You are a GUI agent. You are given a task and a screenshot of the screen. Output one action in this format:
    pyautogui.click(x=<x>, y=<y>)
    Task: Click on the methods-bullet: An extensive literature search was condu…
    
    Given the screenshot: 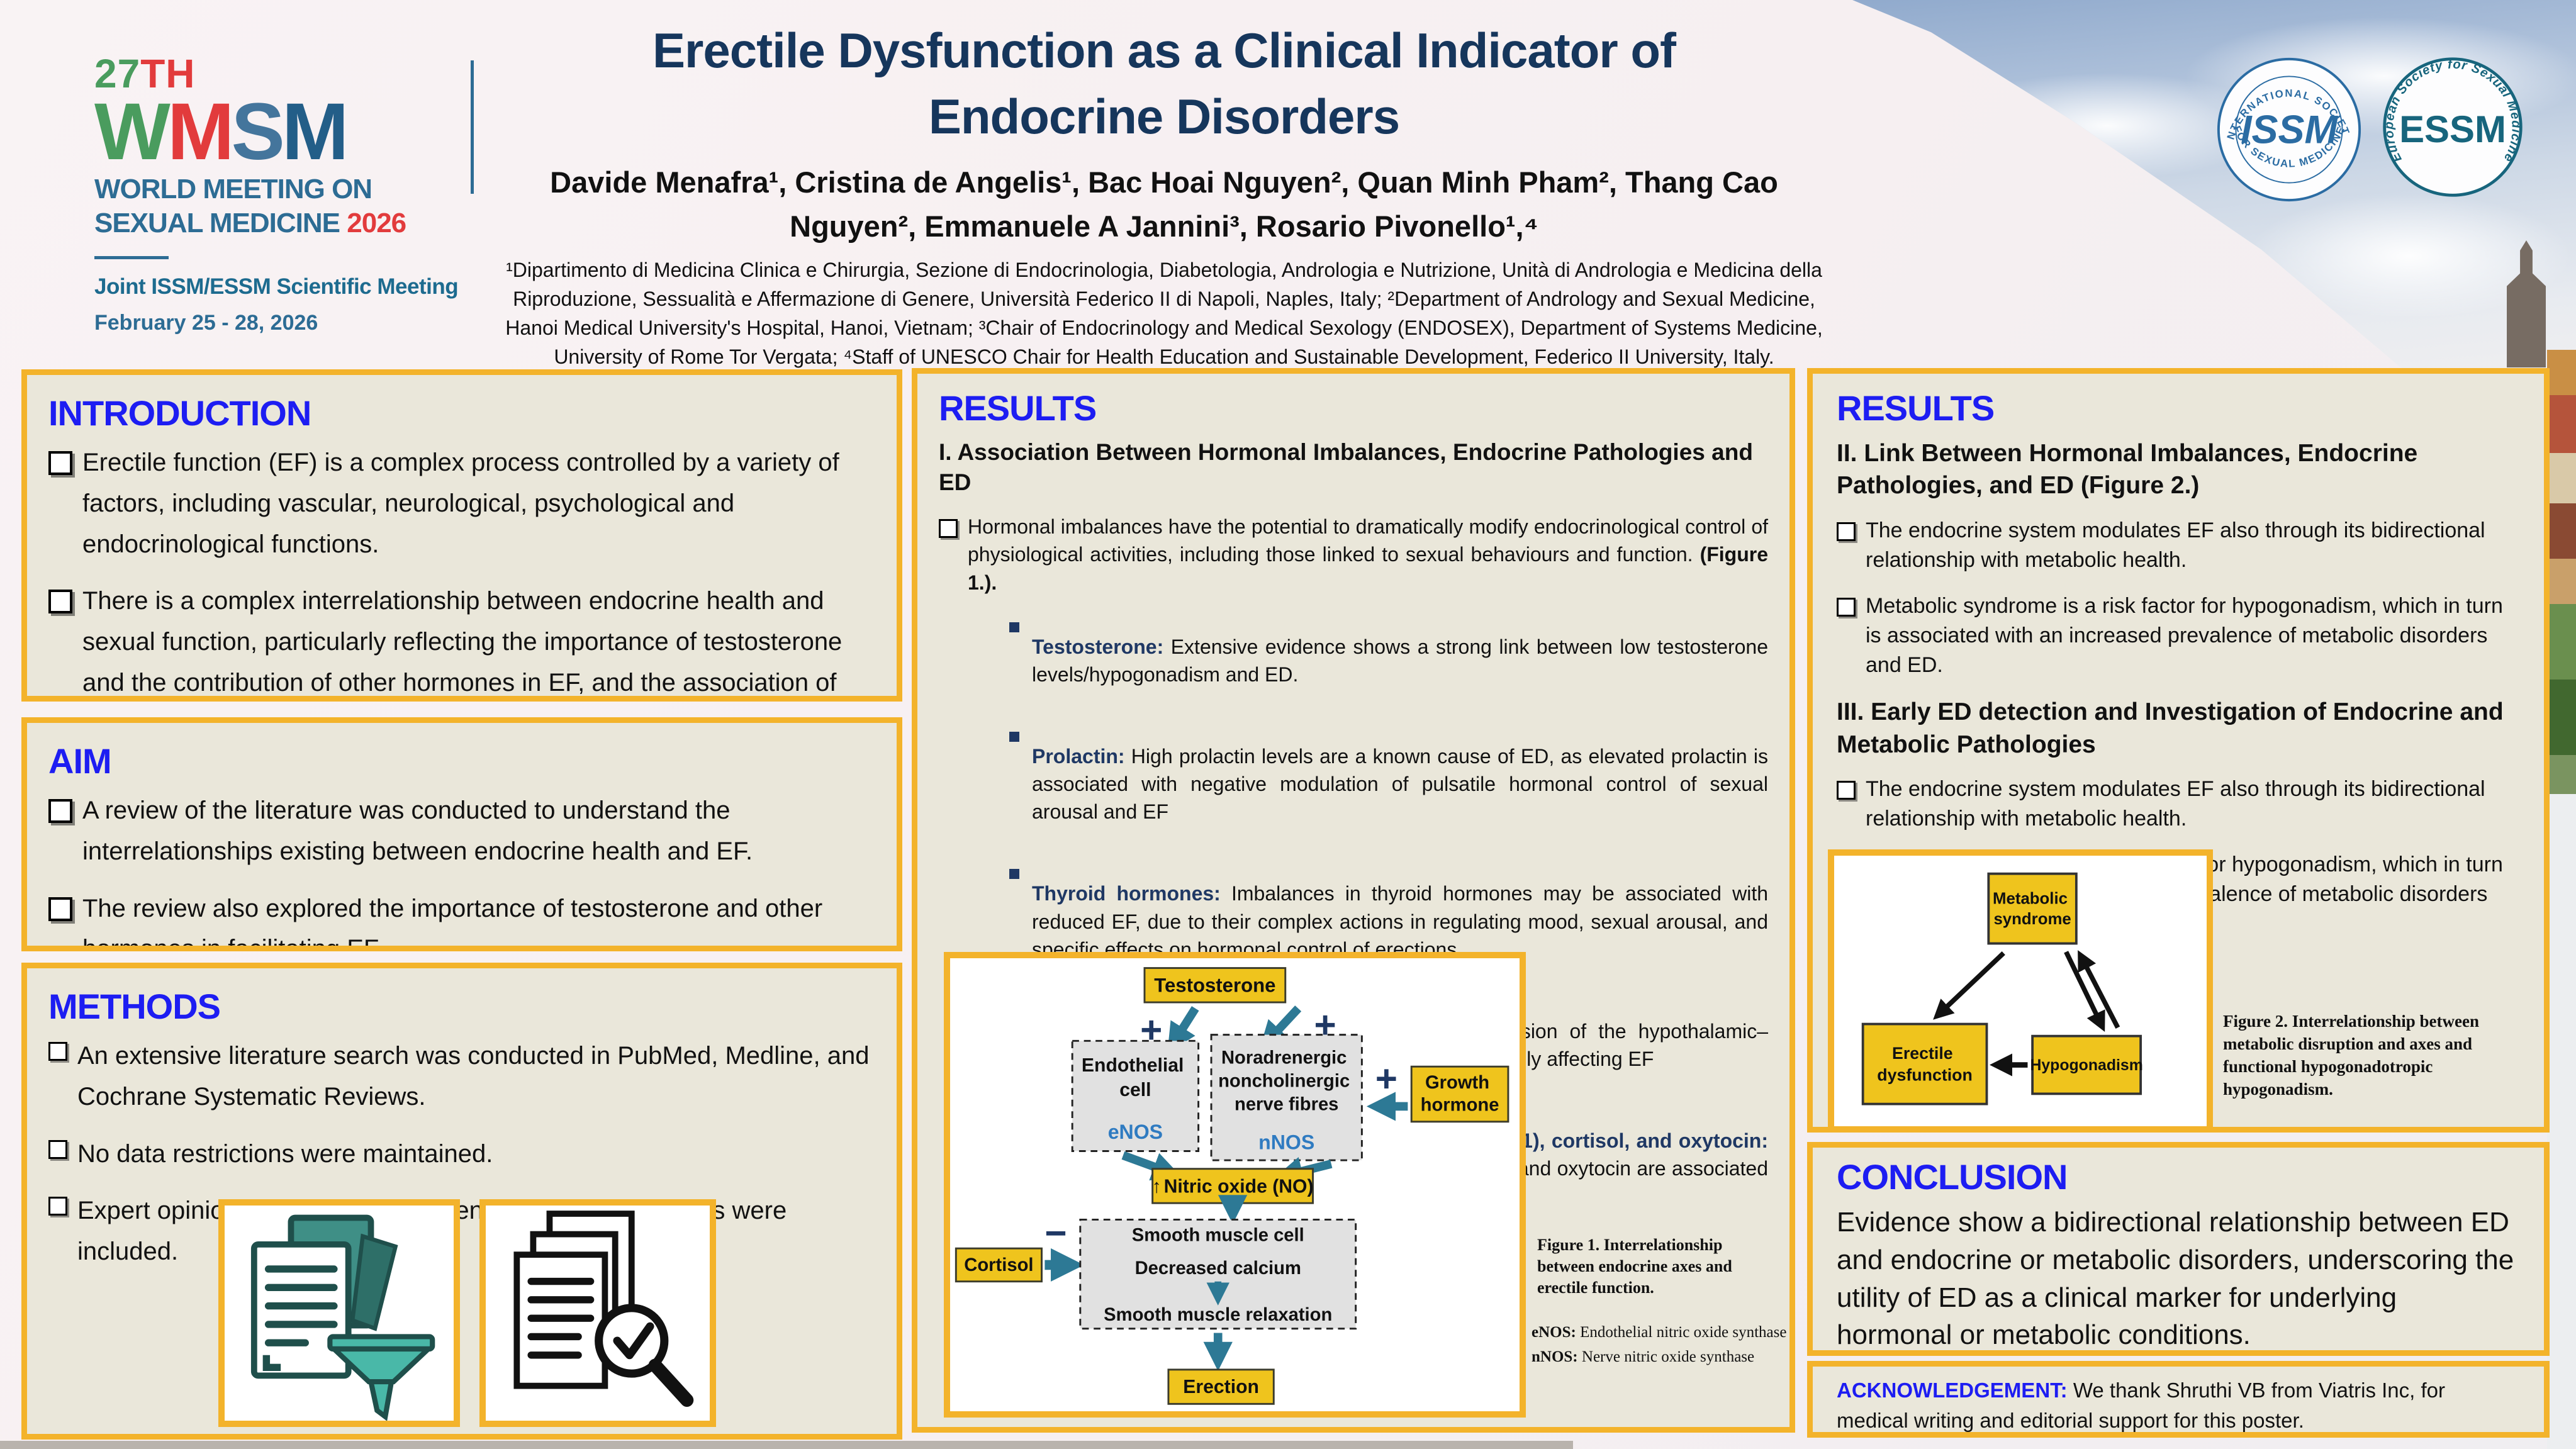 What is the action you would take?
    pyautogui.click(x=473, y=1076)
    